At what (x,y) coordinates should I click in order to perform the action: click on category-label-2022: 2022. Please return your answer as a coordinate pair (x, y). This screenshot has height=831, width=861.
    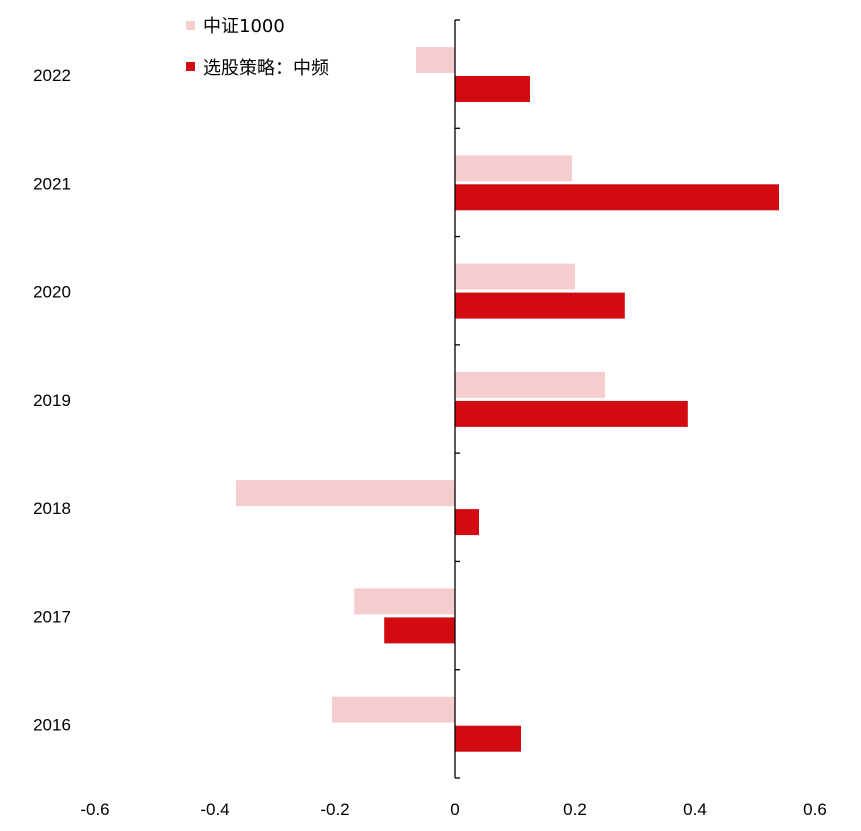
    Looking at the image, I should click on (52, 75).